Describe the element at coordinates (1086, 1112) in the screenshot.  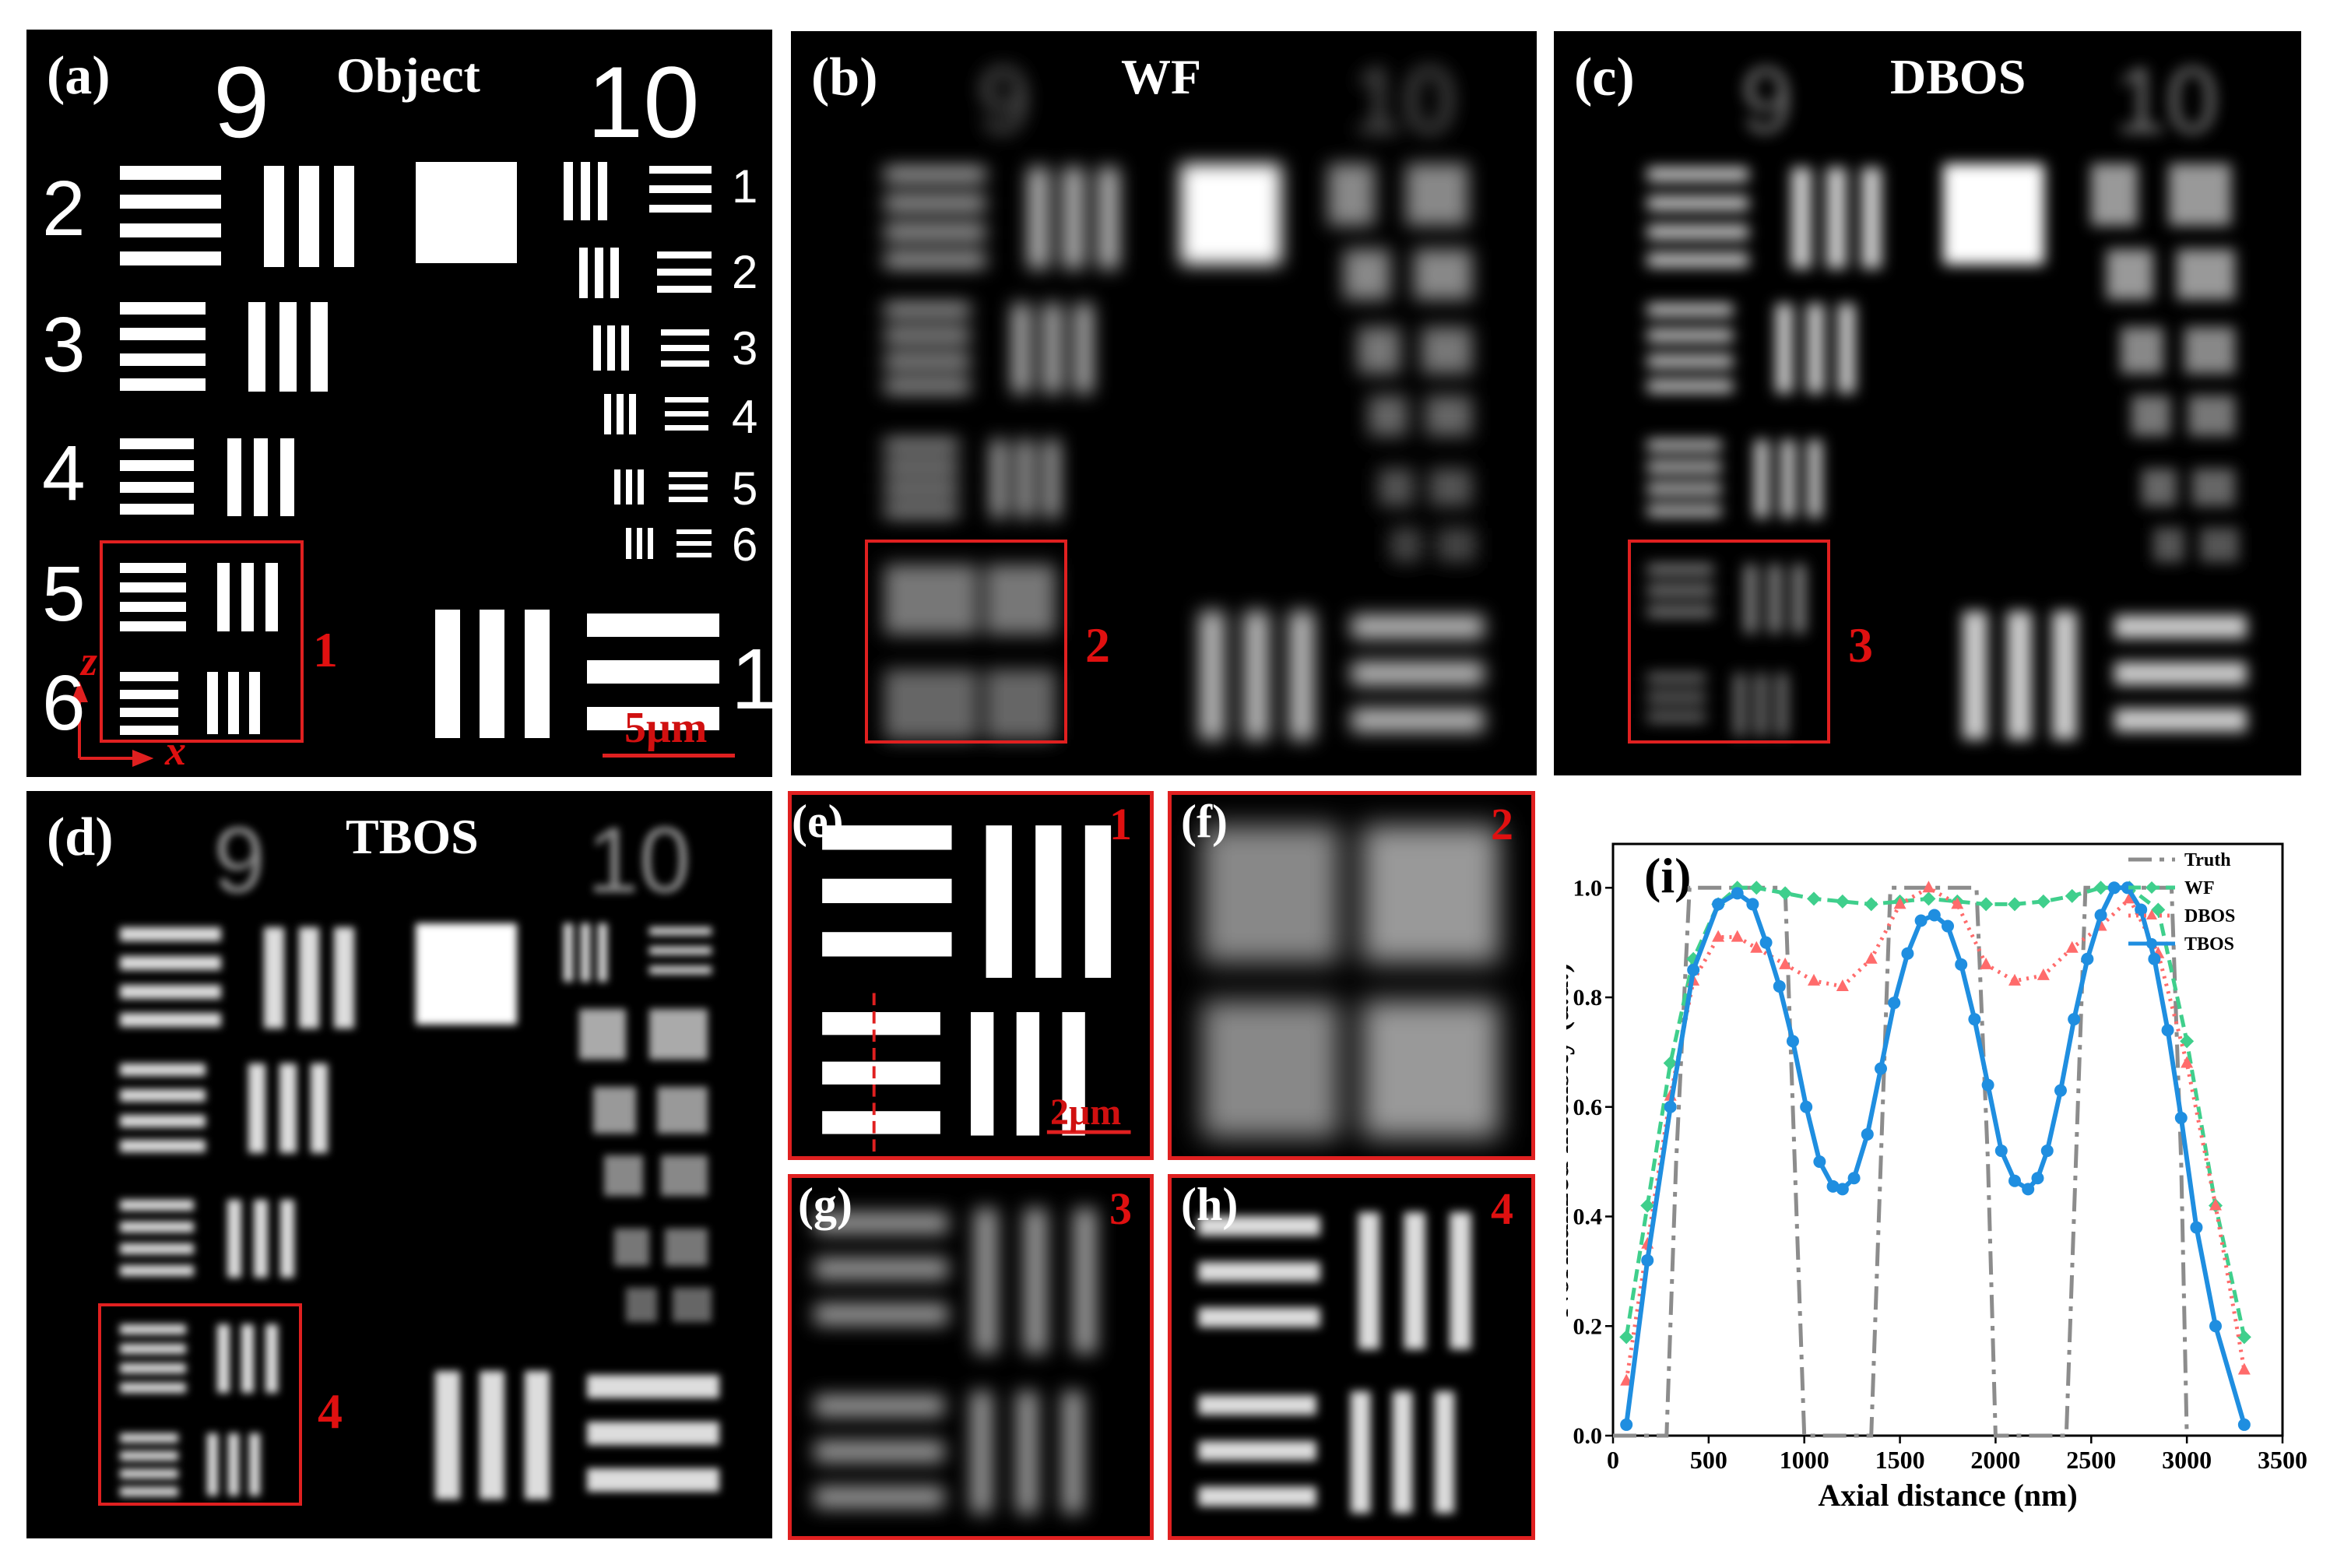
I see `panel-e-scale-label: 2μm` at that location.